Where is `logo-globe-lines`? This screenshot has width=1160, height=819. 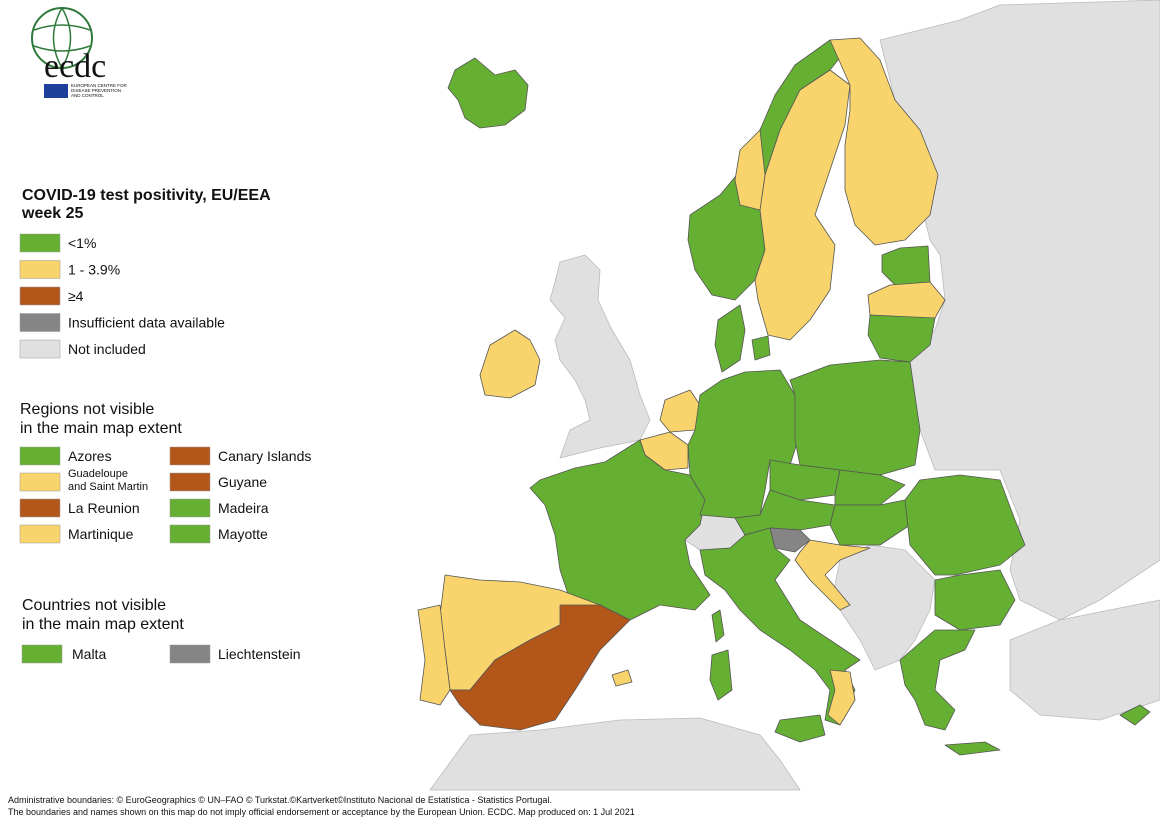 logo-globe-lines is located at coordinates (62, 38).